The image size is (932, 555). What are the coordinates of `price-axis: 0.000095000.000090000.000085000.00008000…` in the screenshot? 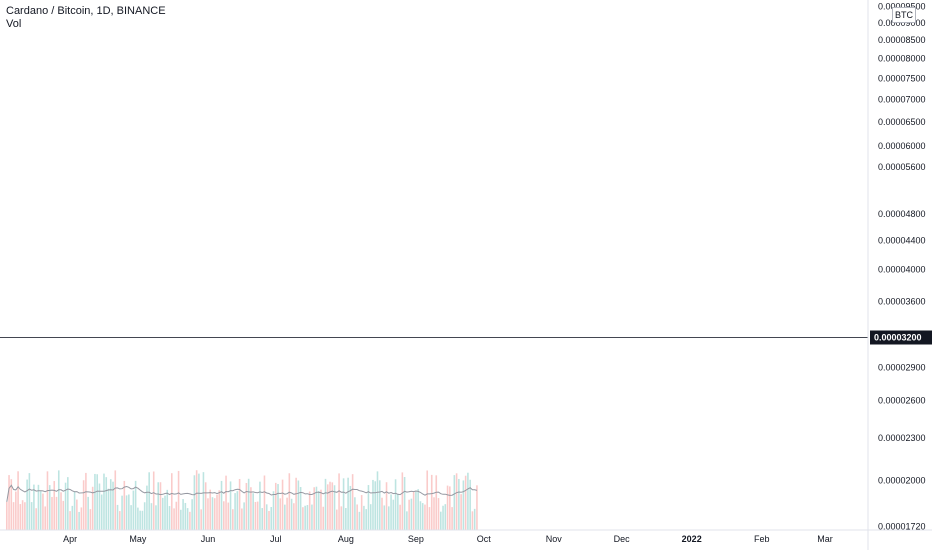 It's located at (896, 275).